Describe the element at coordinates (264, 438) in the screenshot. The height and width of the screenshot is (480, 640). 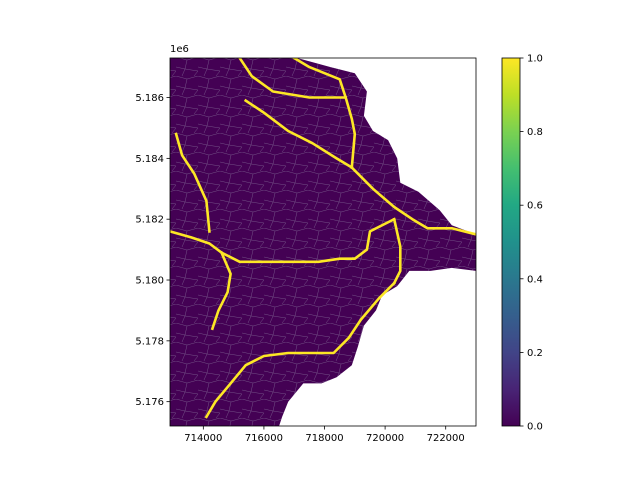
I see `x-tick-label: 716000` at that location.